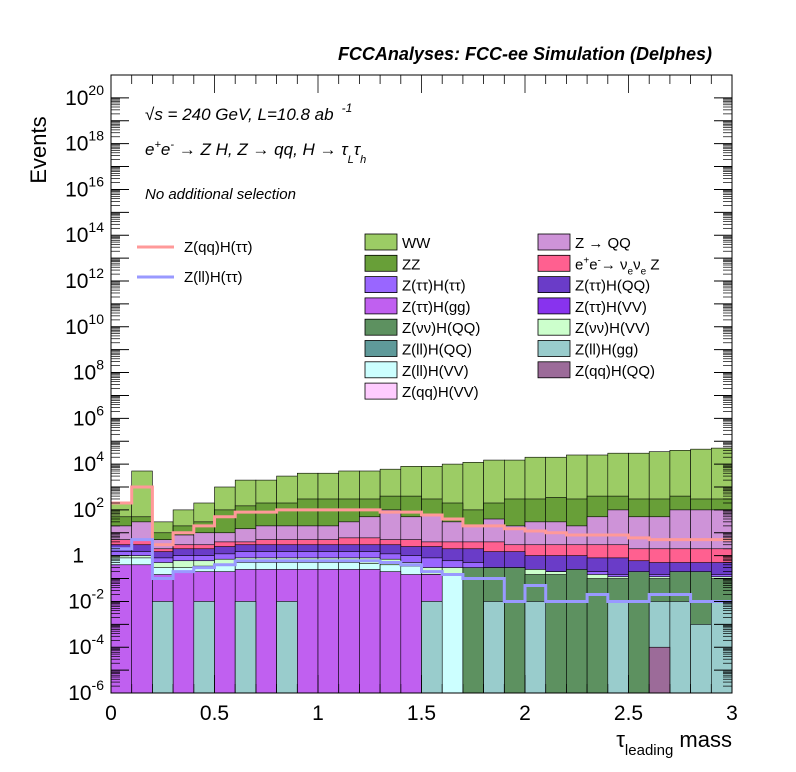 The width and height of the screenshot is (796, 772). I want to click on x-axis-label: τleading mass, so click(674, 743).